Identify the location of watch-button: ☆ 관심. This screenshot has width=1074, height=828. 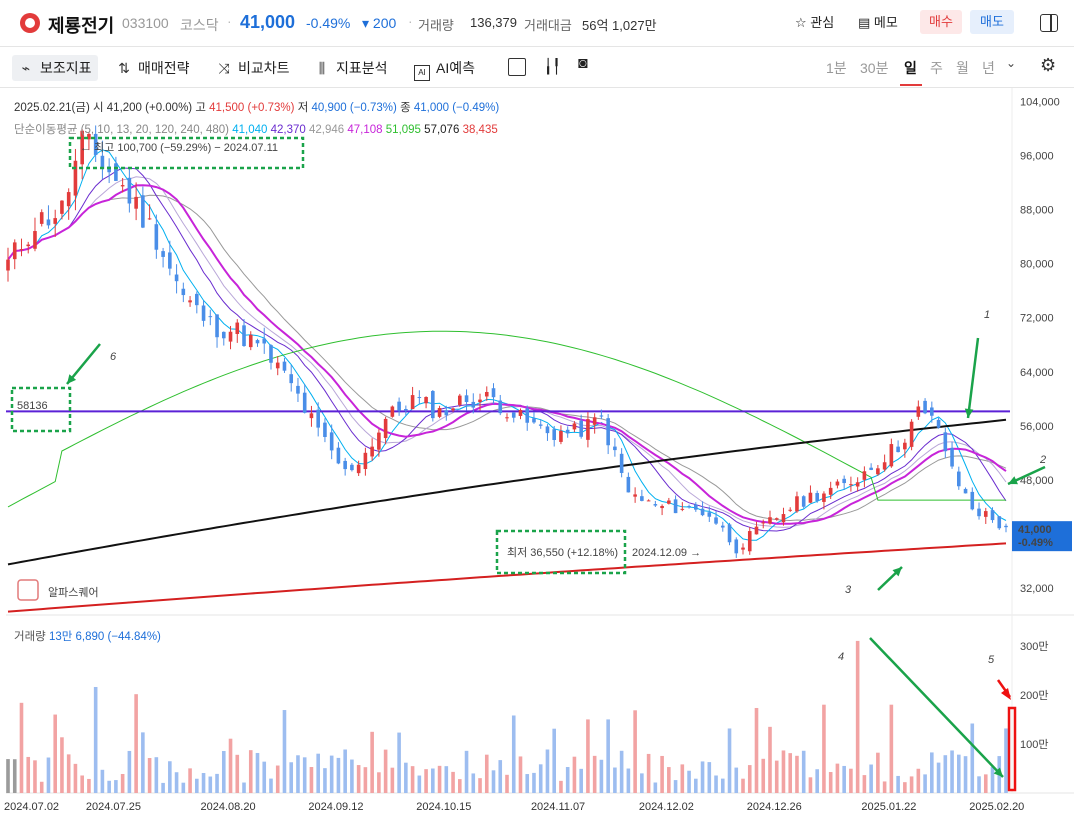
(815, 22).